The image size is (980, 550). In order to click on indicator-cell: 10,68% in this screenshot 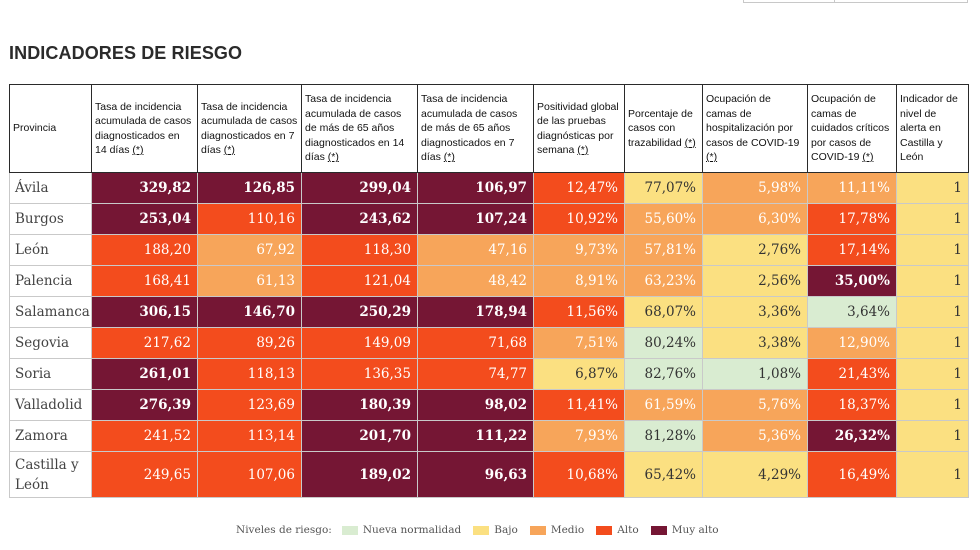, I will do `click(579, 474)`.